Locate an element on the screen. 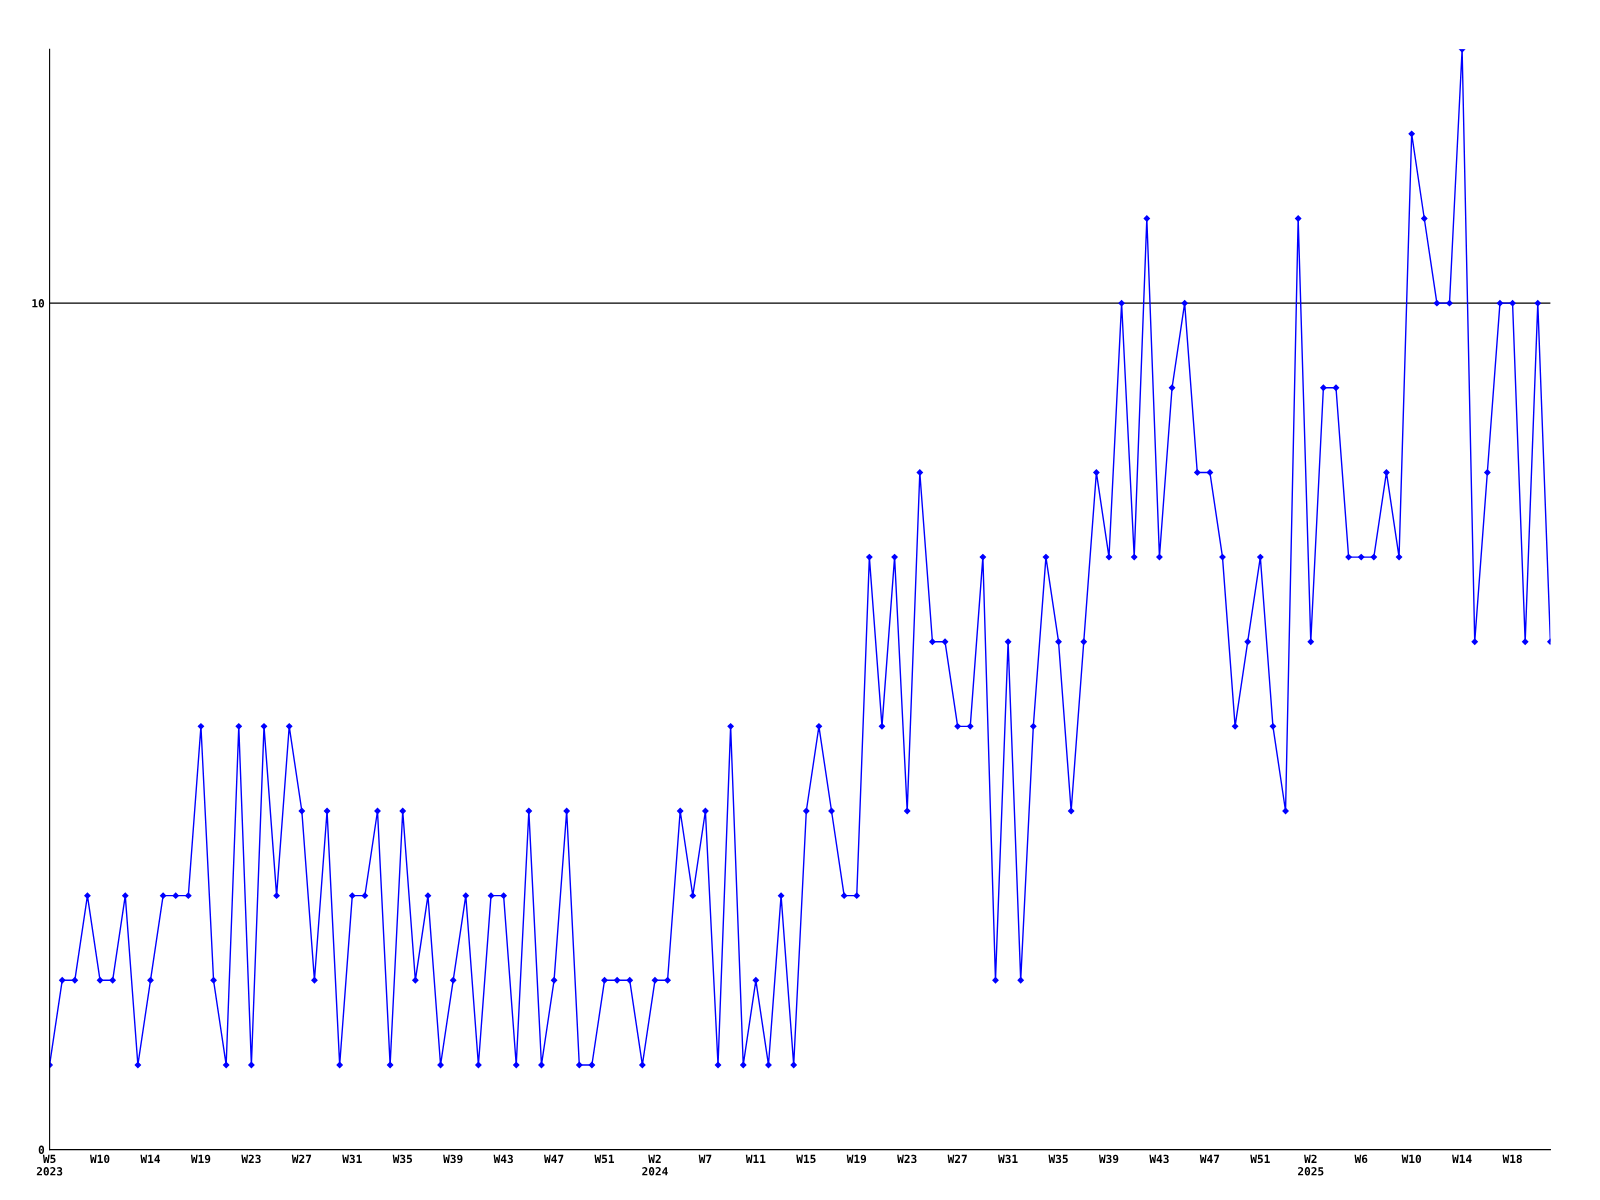  x-tick-label: W18 is located at coordinates (1512, 1159).